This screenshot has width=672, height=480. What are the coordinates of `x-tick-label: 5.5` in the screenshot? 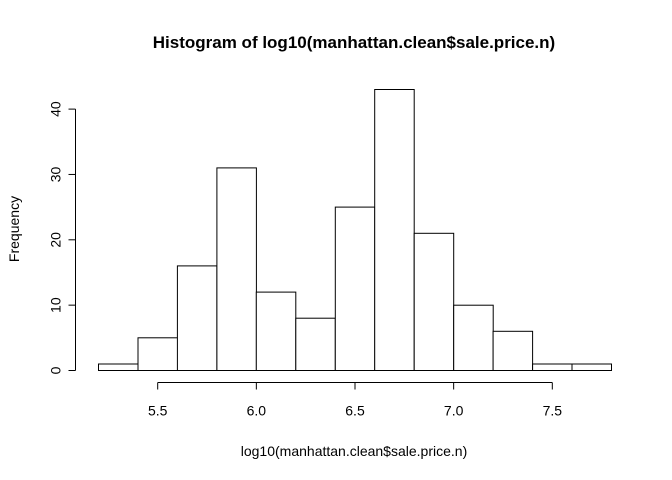 It's located at (158, 411).